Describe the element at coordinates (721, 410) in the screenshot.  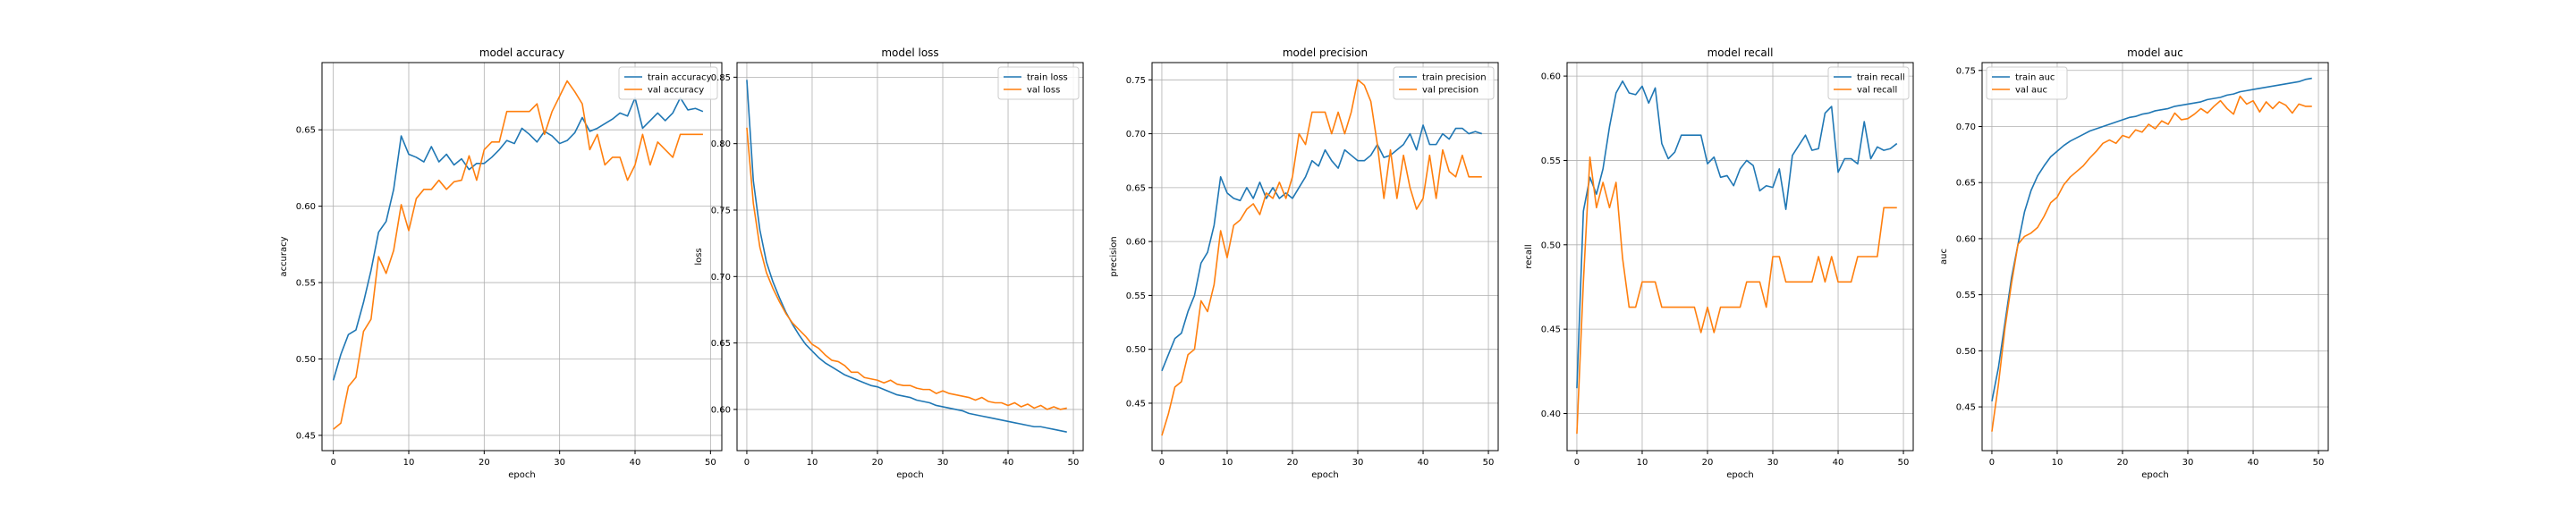
I see `y-tick-label-0: 0.60` at that location.